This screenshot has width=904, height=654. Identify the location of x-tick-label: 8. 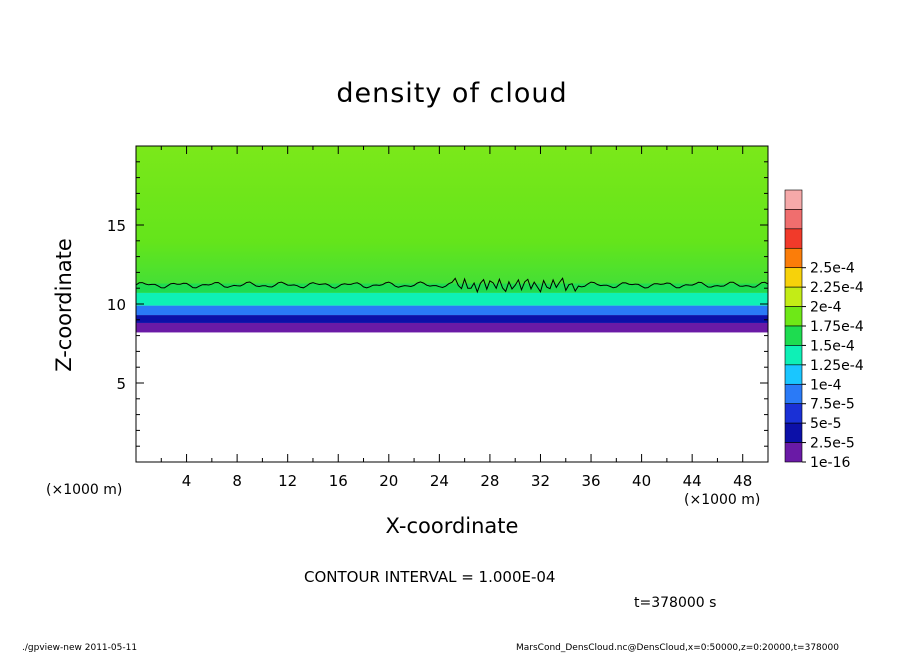
(237, 481).